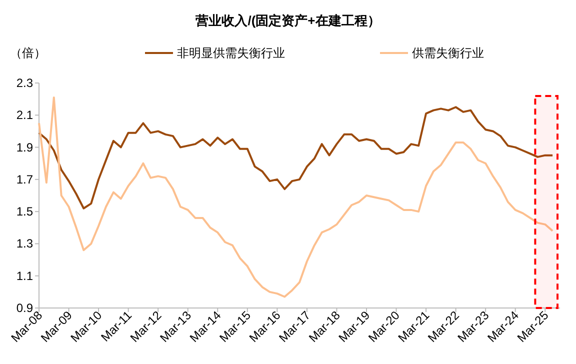 Image resolution: width=576 pixels, height=364 pixels. I want to click on y-axis-title: （倍）, so click(28, 53).